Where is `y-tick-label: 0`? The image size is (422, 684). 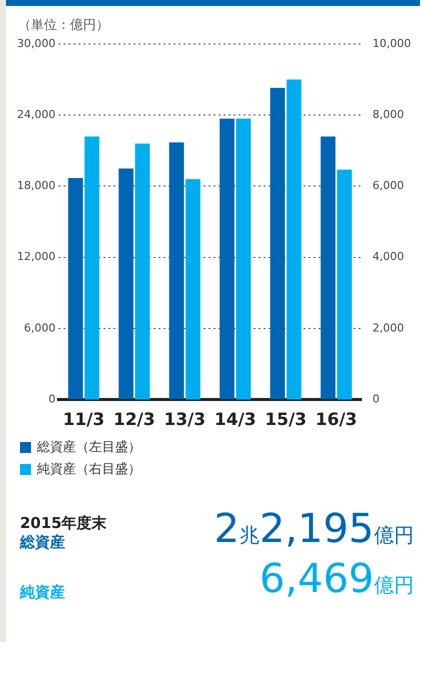
y-tick-label: 0 is located at coordinates (52, 399).